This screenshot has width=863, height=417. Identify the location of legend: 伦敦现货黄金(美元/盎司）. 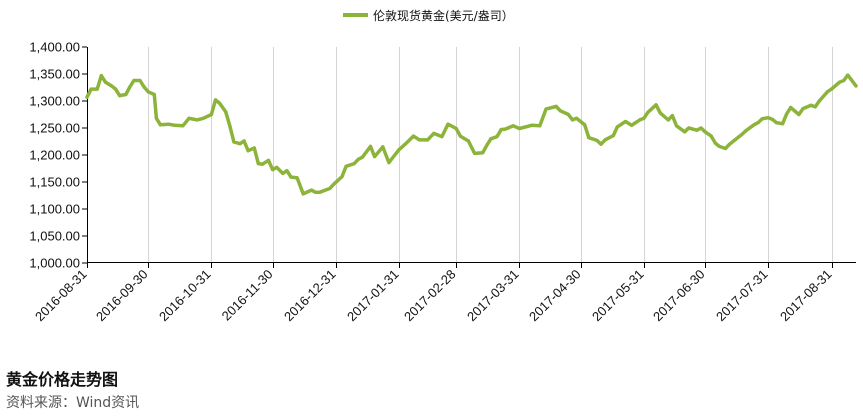
(428, 15).